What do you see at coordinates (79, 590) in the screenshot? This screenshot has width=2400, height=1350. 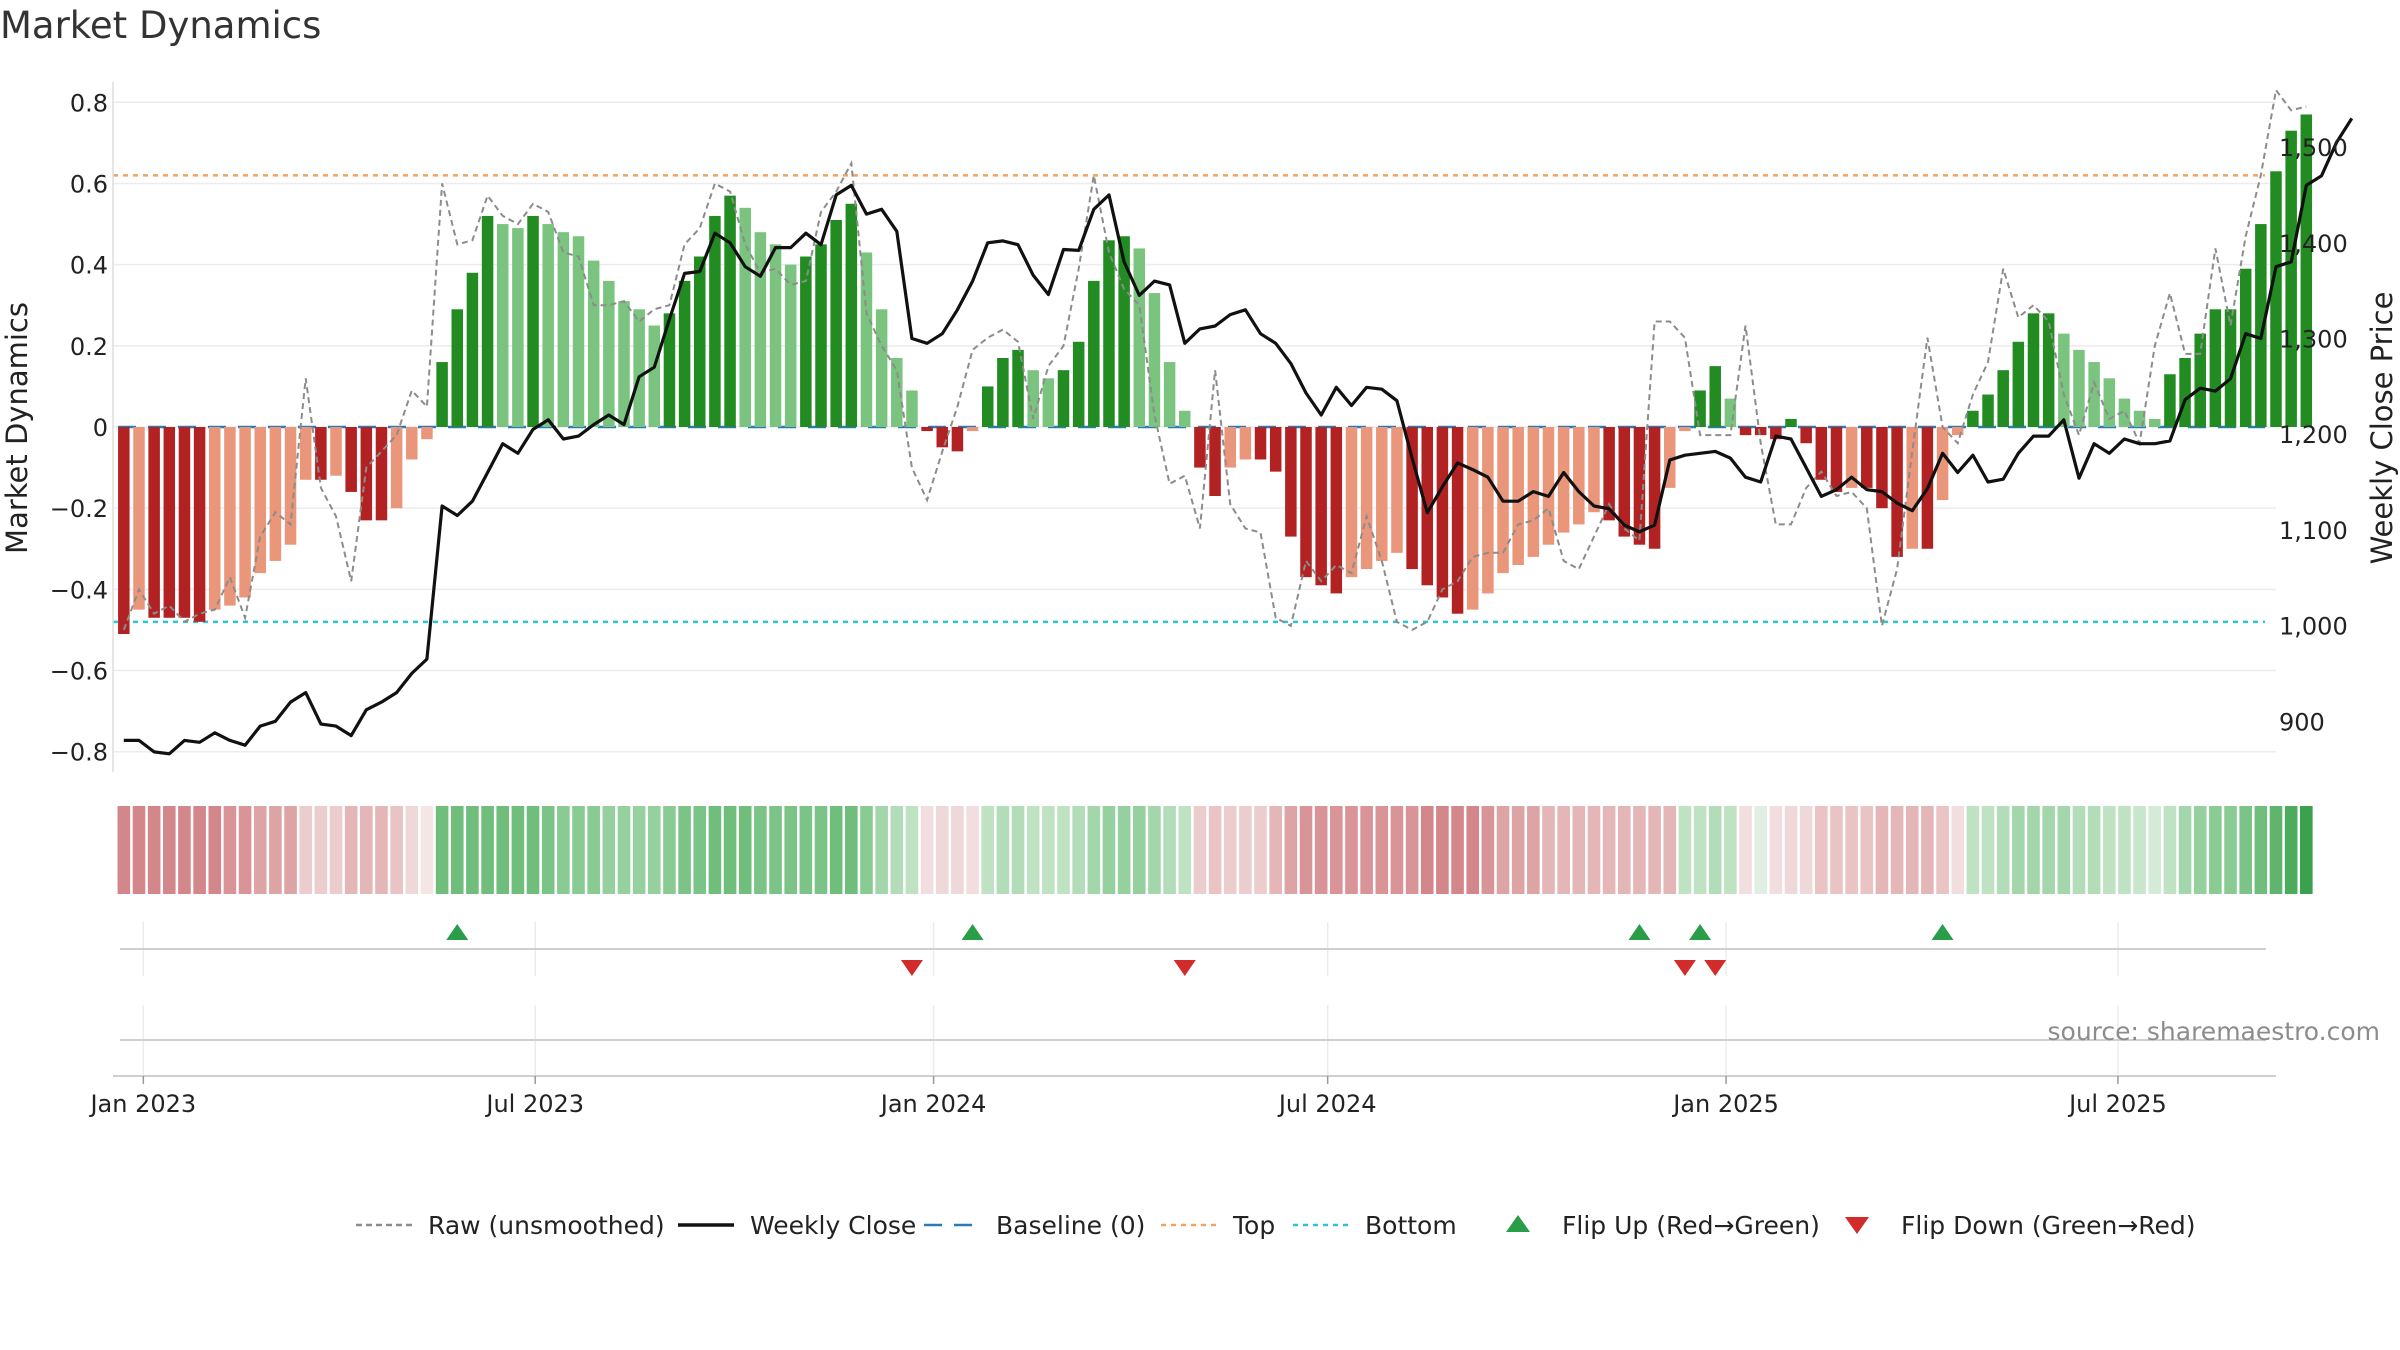 I see `left-tick-label: −0.4` at bounding box center [79, 590].